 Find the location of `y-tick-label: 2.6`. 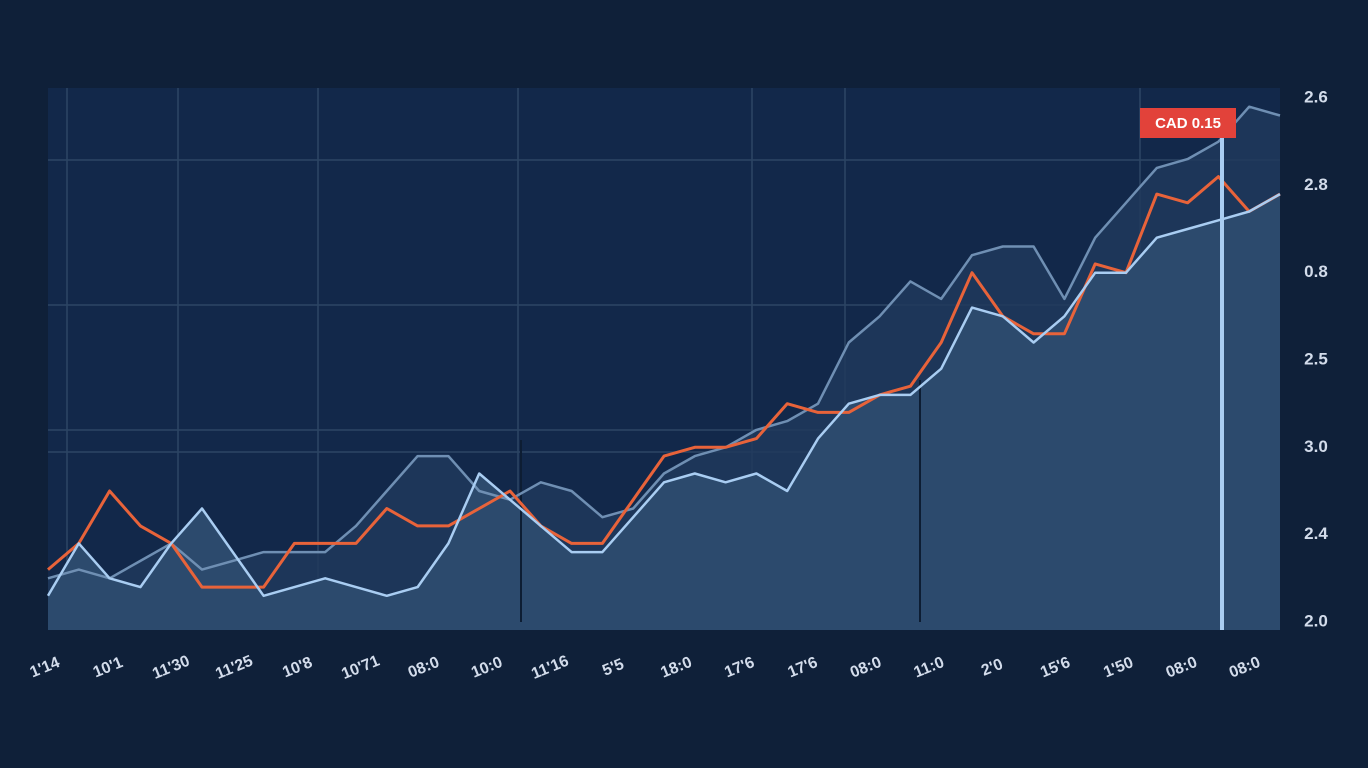

y-tick-label: 2.6 is located at coordinates (1316, 96).